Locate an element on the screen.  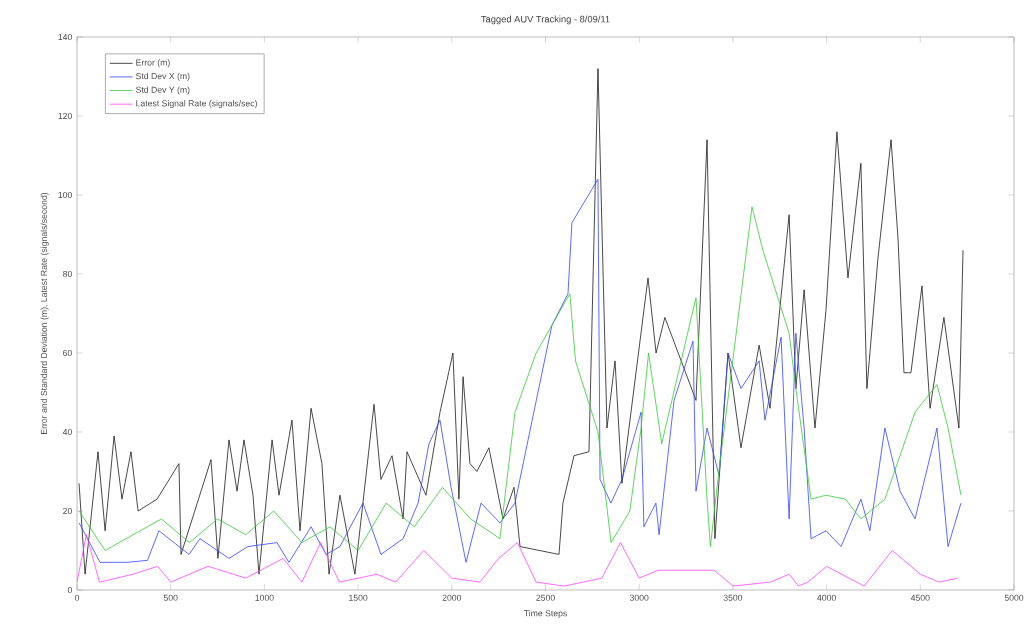
y-tick-label: 20 is located at coordinates (67, 511).